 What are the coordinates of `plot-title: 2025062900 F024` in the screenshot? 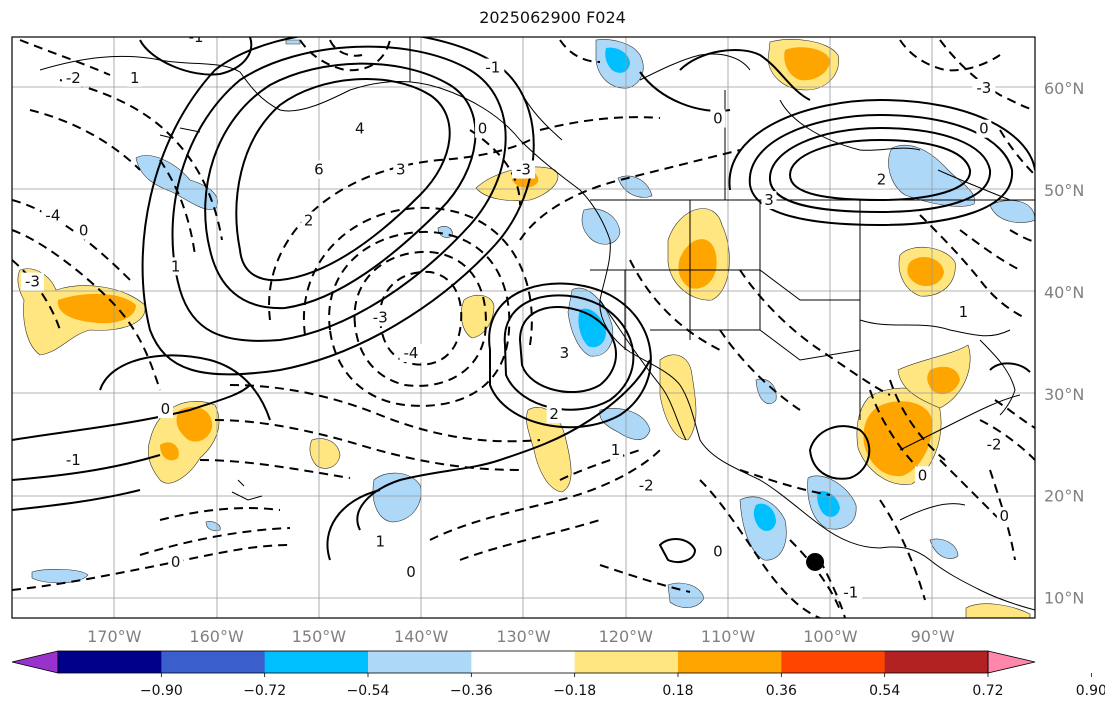 It's located at (552, 17).